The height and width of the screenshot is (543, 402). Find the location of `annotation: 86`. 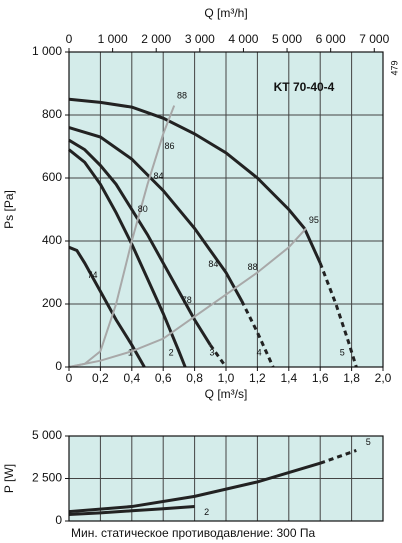

annotation: 86 is located at coordinates (169, 146).